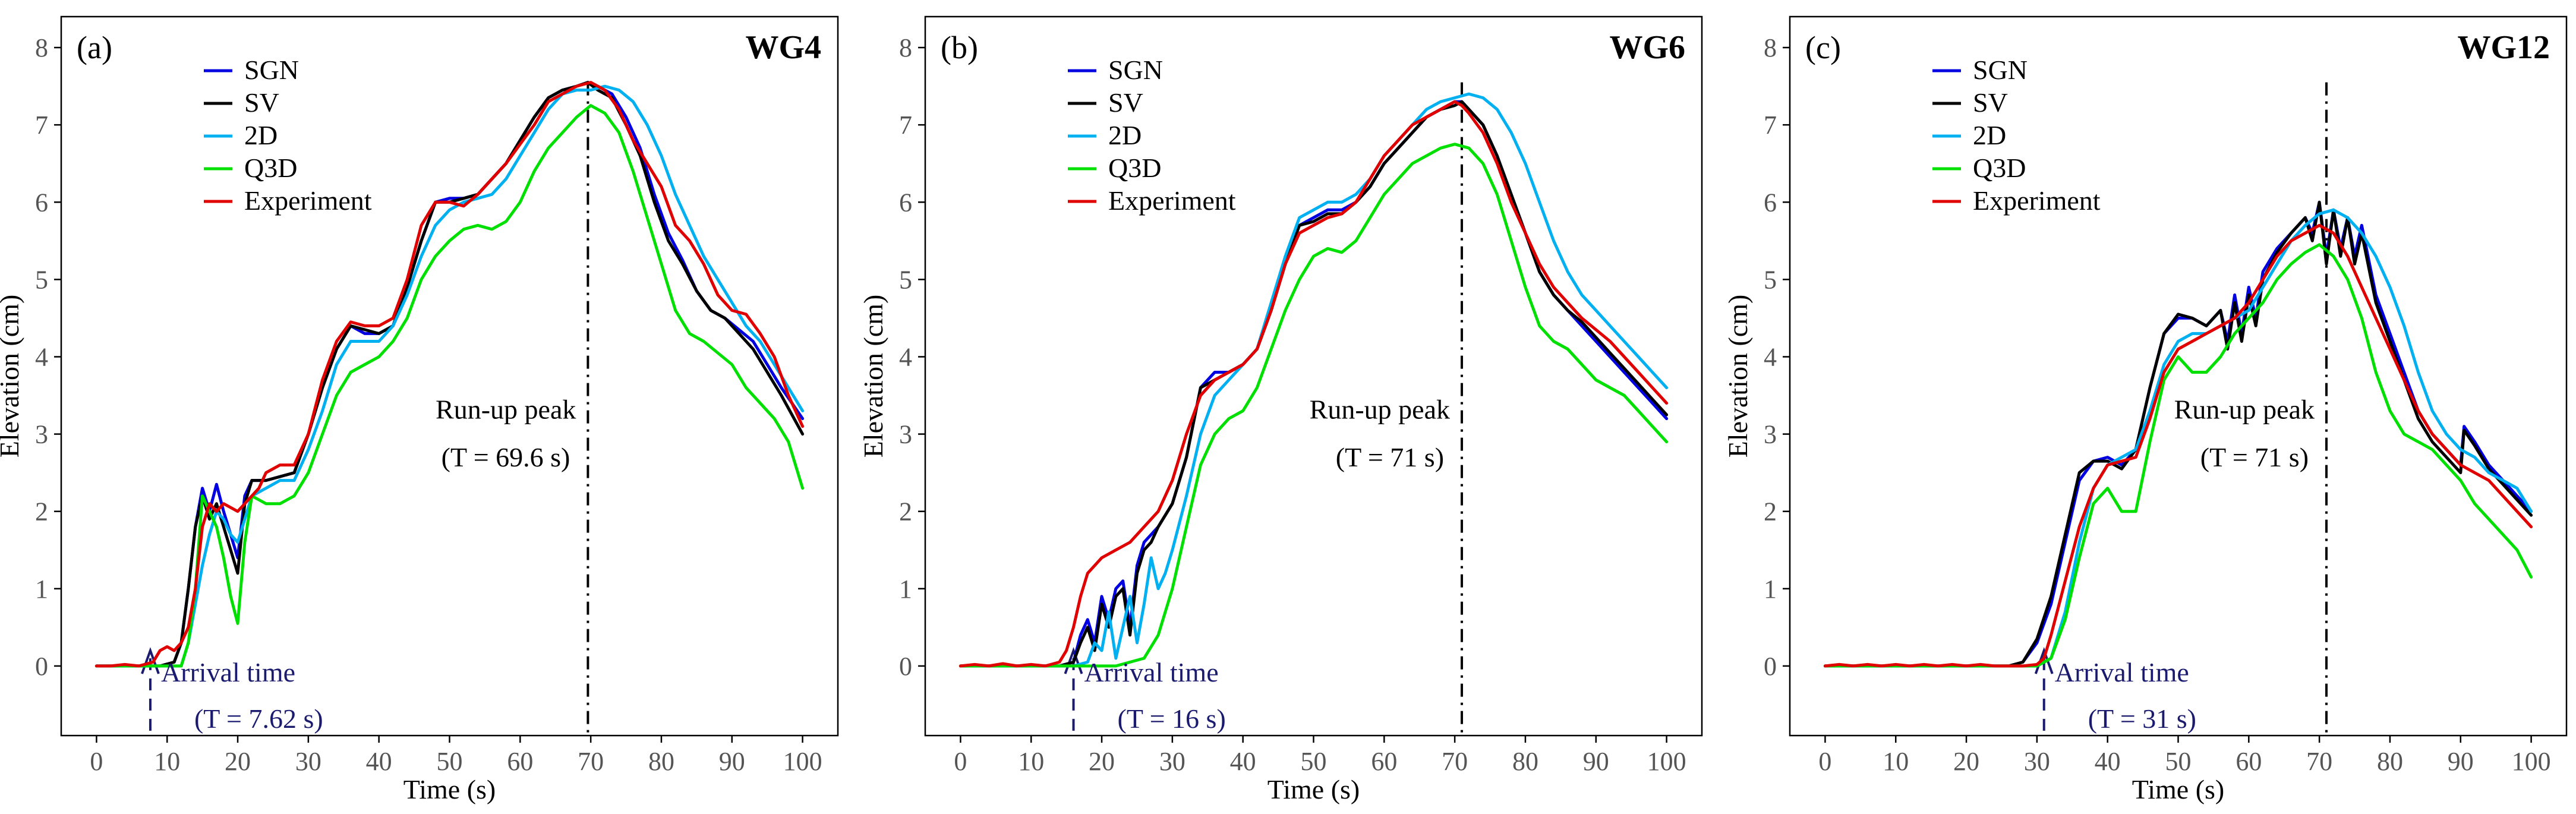 The width and height of the screenshot is (2576, 814). Describe the element at coordinates (2142, 718) in the screenshot. I see `arrival-annotation-value: (T = 31 s)` at that location.